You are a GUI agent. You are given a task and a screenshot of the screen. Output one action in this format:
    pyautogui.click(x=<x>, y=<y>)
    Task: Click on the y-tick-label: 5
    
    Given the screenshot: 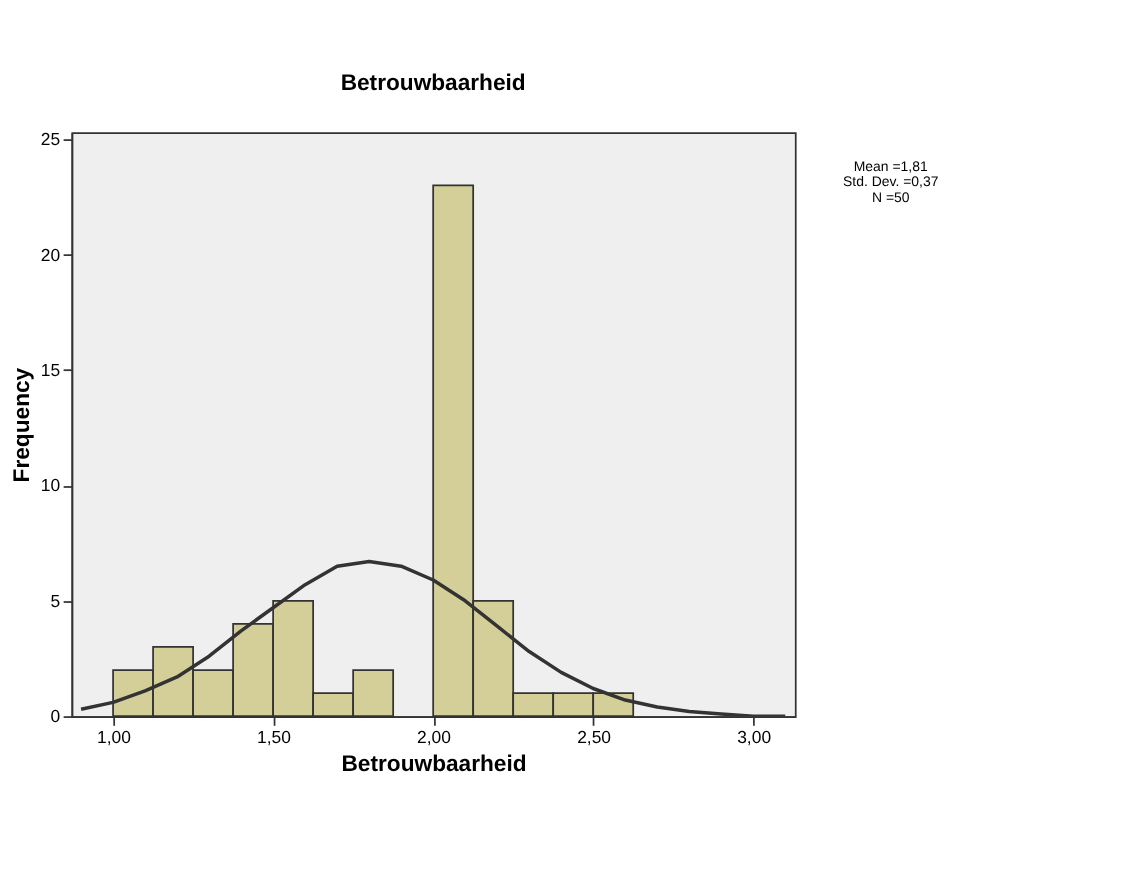 What is the action you would take?
    pyautogui.click(x=55, y=600)
    